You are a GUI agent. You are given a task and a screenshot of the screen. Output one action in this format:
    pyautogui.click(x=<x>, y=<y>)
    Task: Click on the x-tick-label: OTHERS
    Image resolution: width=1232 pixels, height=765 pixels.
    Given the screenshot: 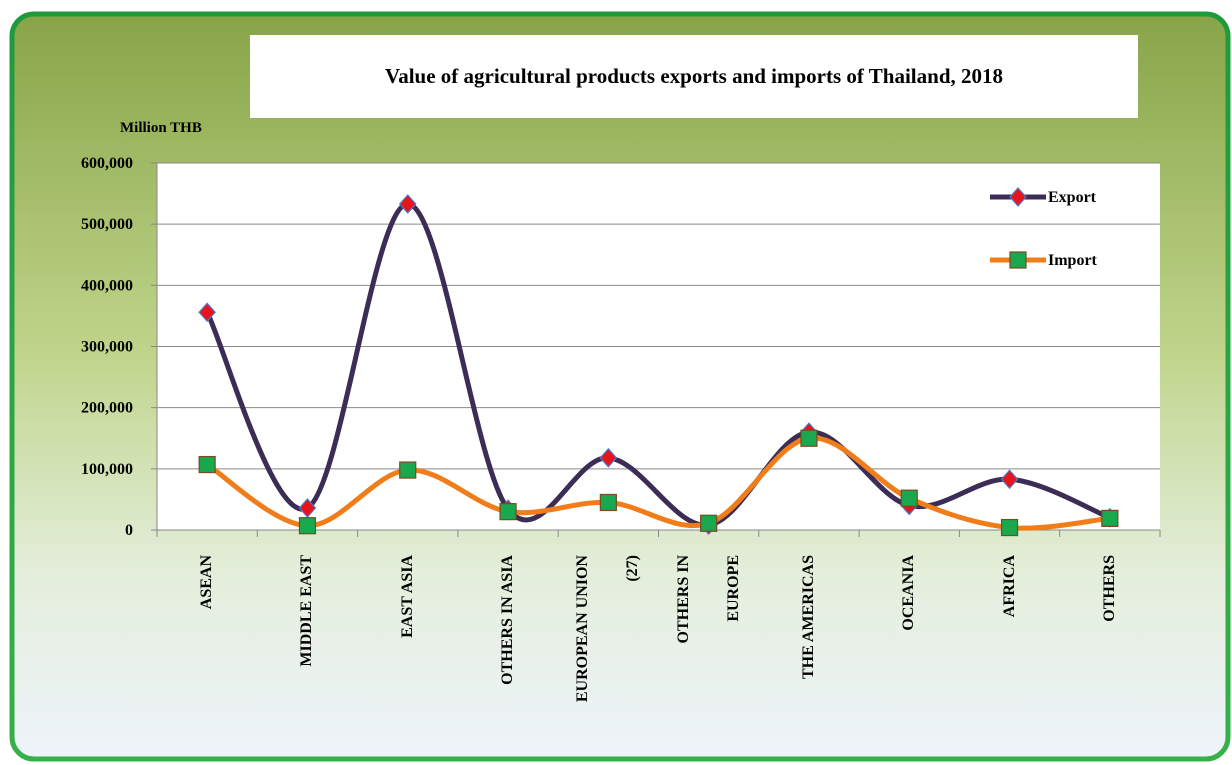 What is the action you would take?
    pyautogui.click(x=1109, y=588)
    